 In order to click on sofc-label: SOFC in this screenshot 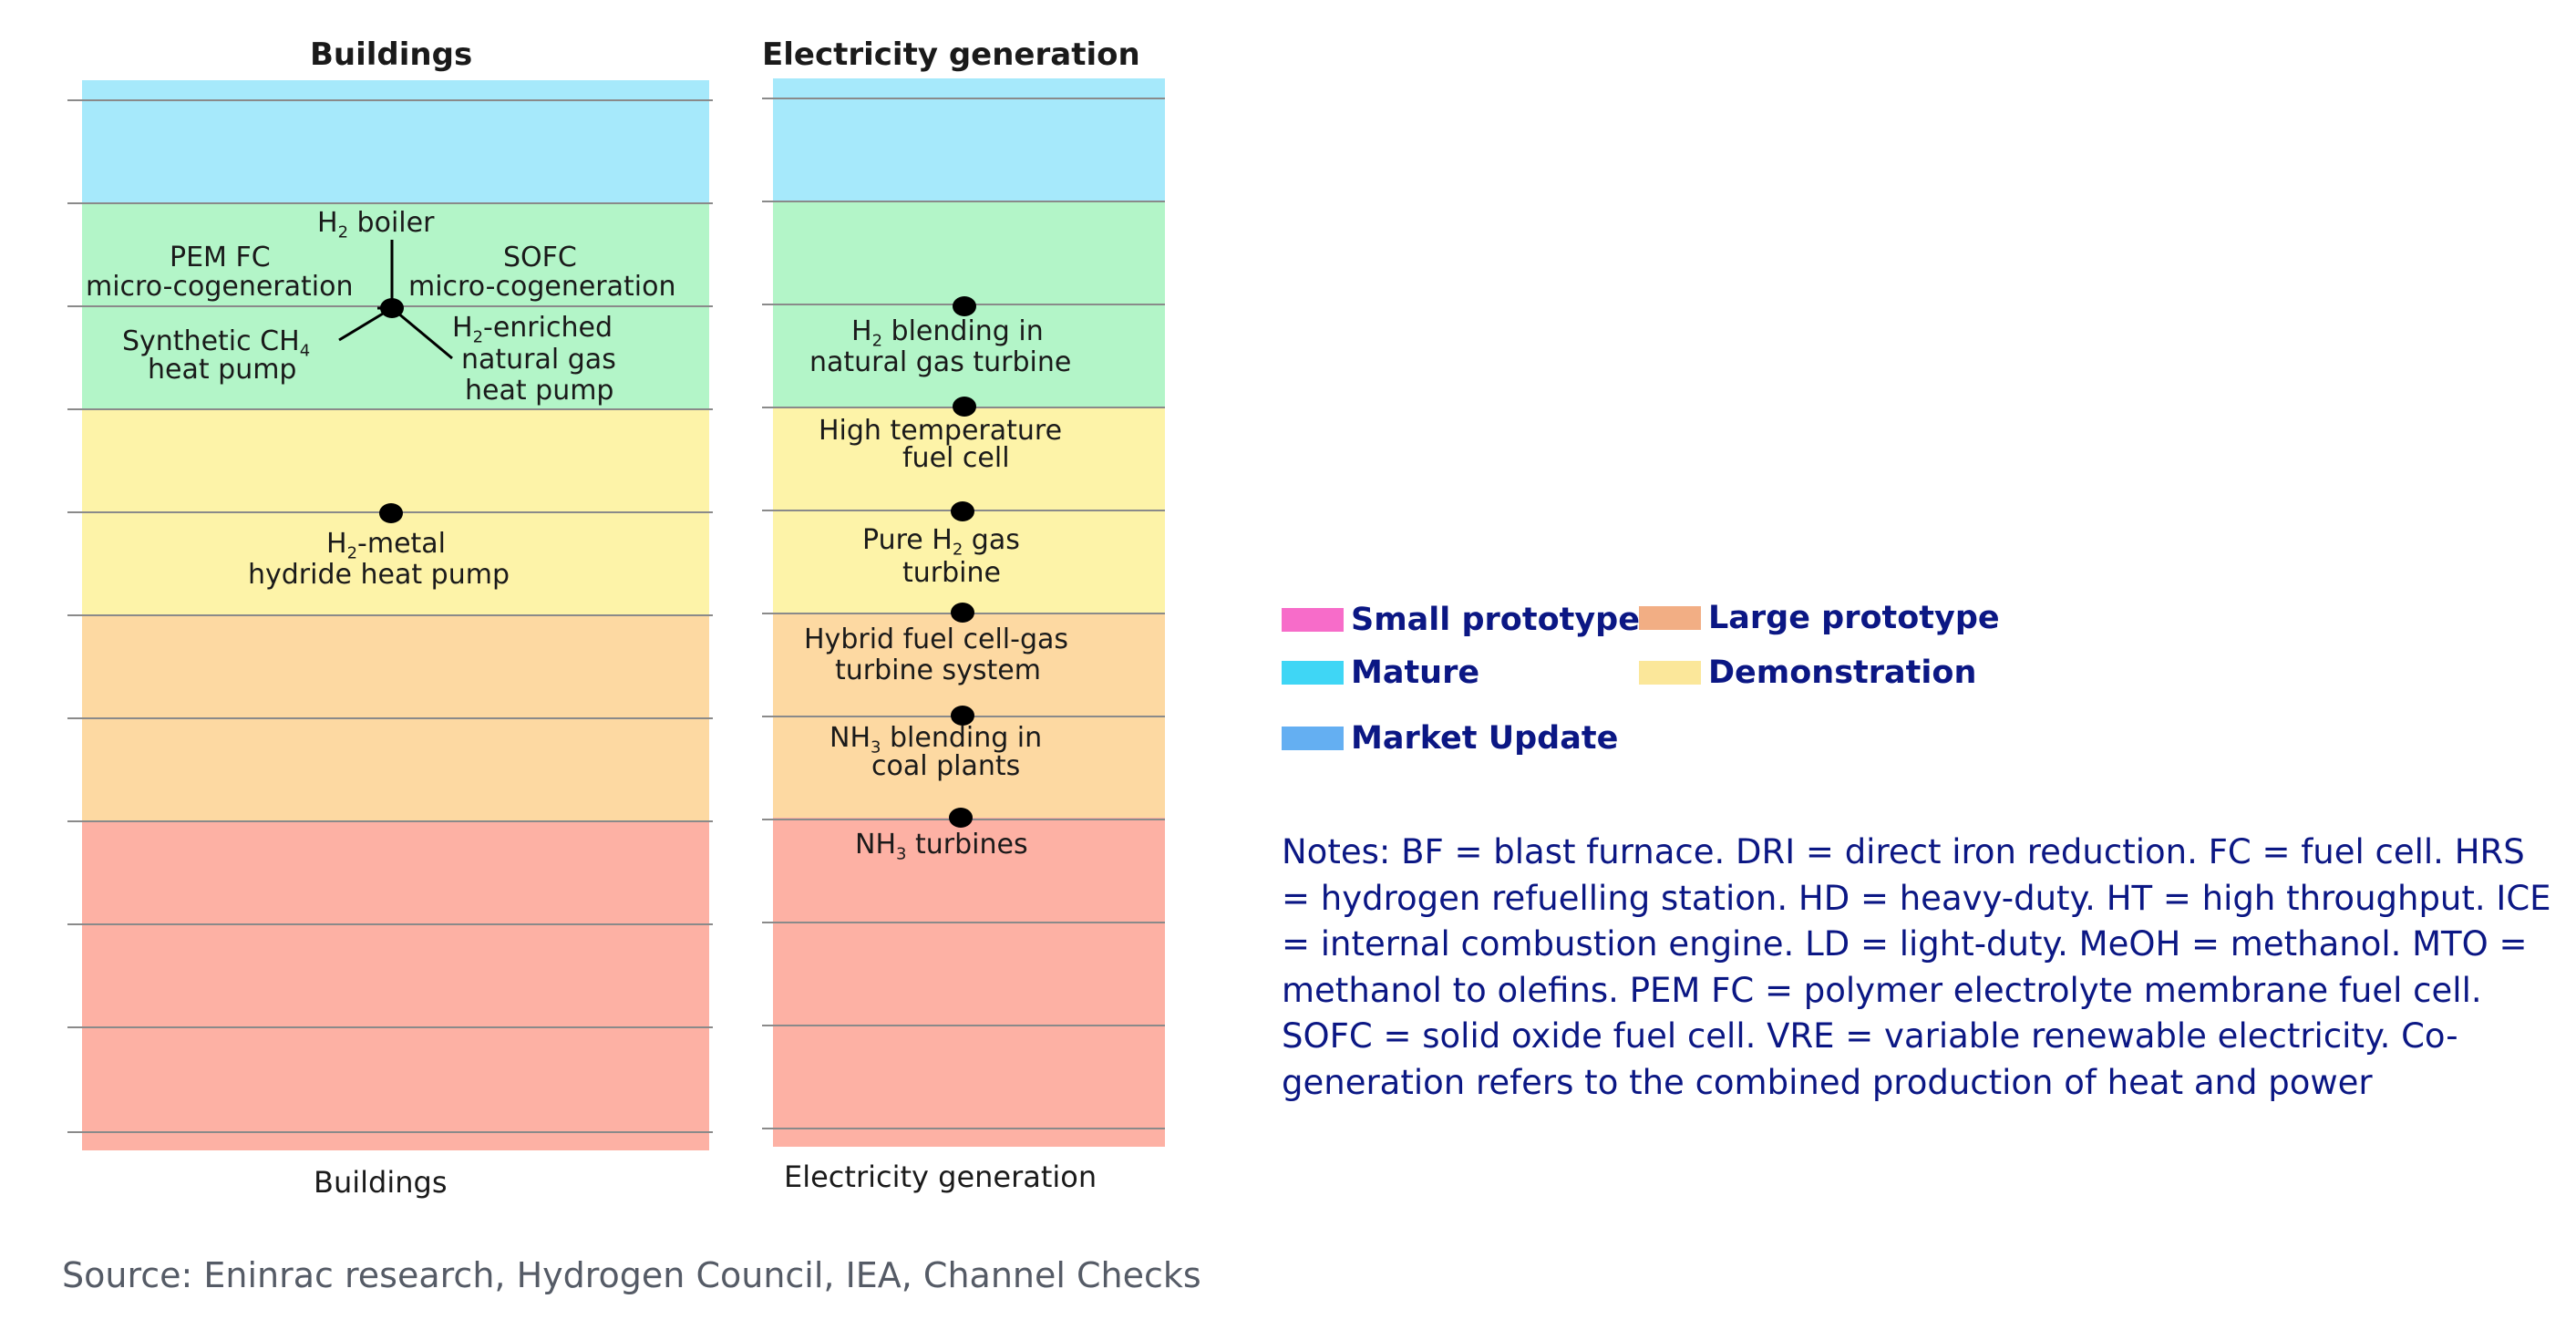, I will do `click(540, 257)`.